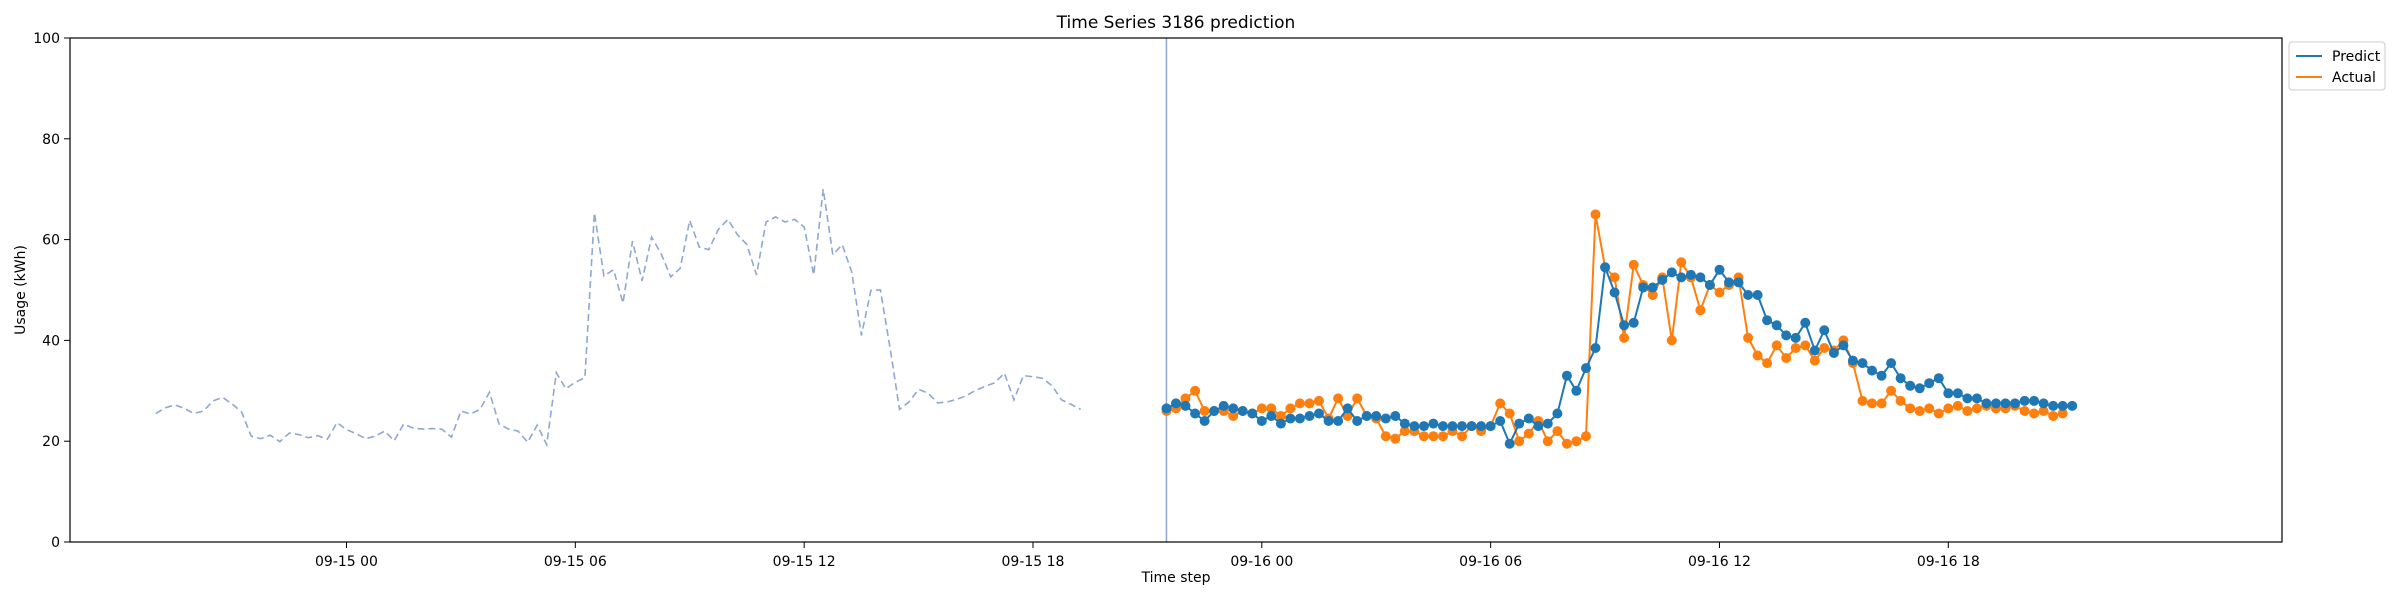  What do you see at coordinates (1176, 578) in the screenshot?
I see `x-axis-label: Time step` at bounding box center [1176, 578].